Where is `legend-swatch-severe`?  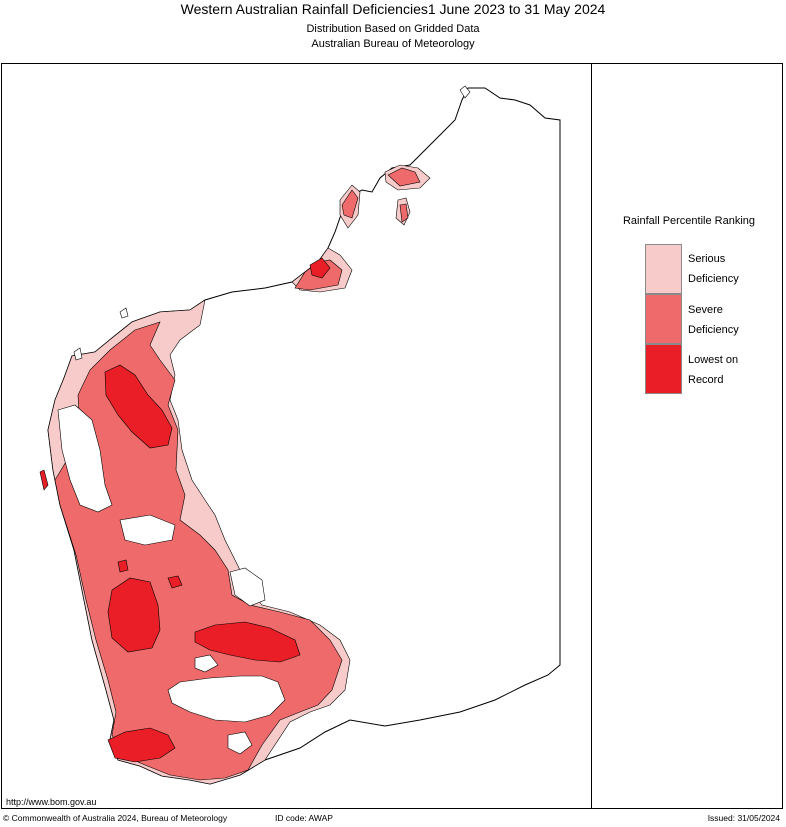 legend-swatch-severe is located at coordinates (663, 319).